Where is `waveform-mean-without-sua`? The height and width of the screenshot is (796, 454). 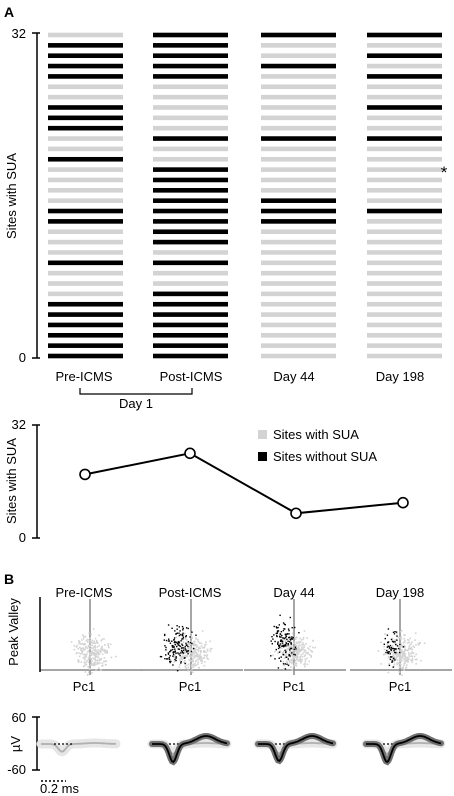 waveform-mean-without-sua is located at coordinates (404, 749).